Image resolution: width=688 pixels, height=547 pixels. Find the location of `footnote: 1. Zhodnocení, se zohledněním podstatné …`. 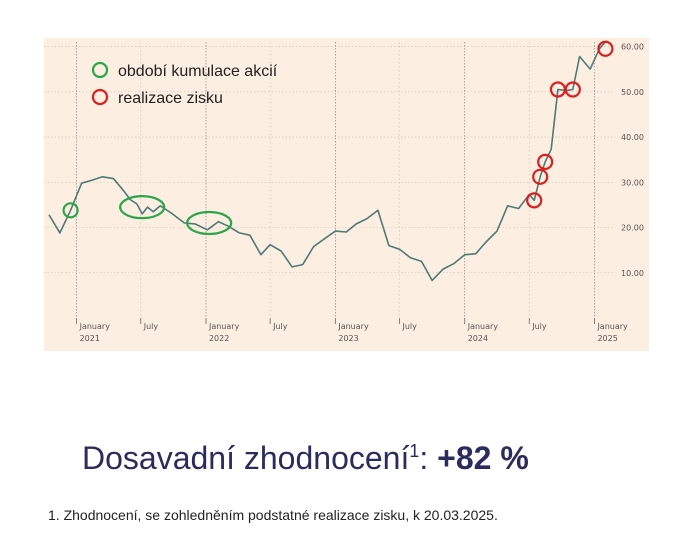

footnote: 1. Zhodnocení, se zohledněním podstatné … is located at coordinates (273, 515).